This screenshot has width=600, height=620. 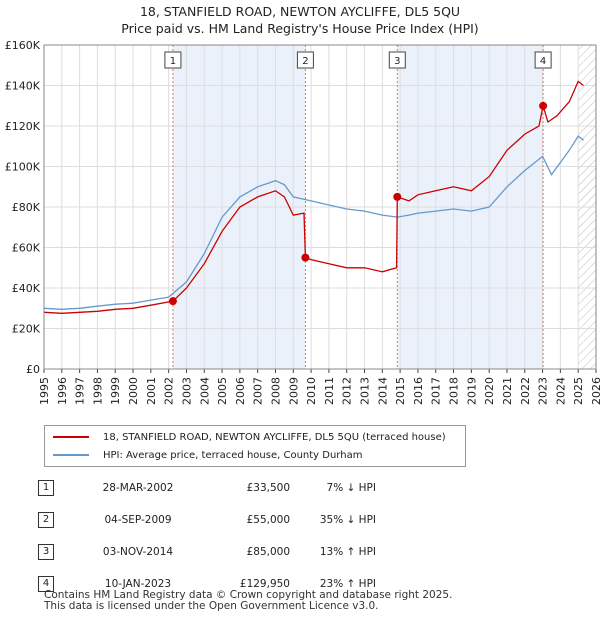 What do you see at coordinates (62, 391) in the screenshot?
I see `x-tick-label: 1996` at bounding box center [62, 391].